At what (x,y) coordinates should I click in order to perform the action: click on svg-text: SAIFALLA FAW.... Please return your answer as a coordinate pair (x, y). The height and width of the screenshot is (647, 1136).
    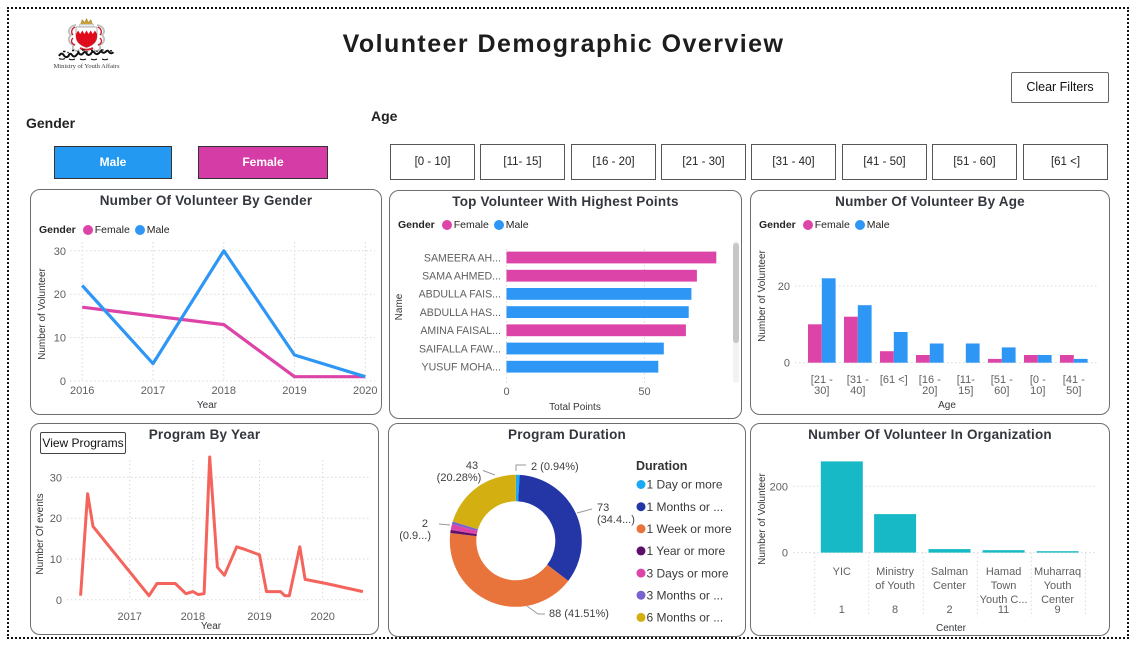
    Looking at the image, I should click on (460, 349).